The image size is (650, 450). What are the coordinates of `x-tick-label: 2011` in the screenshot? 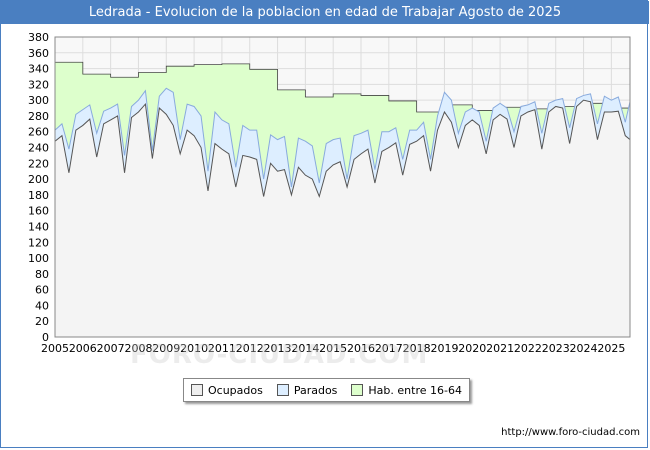 It's located at (222, 348).